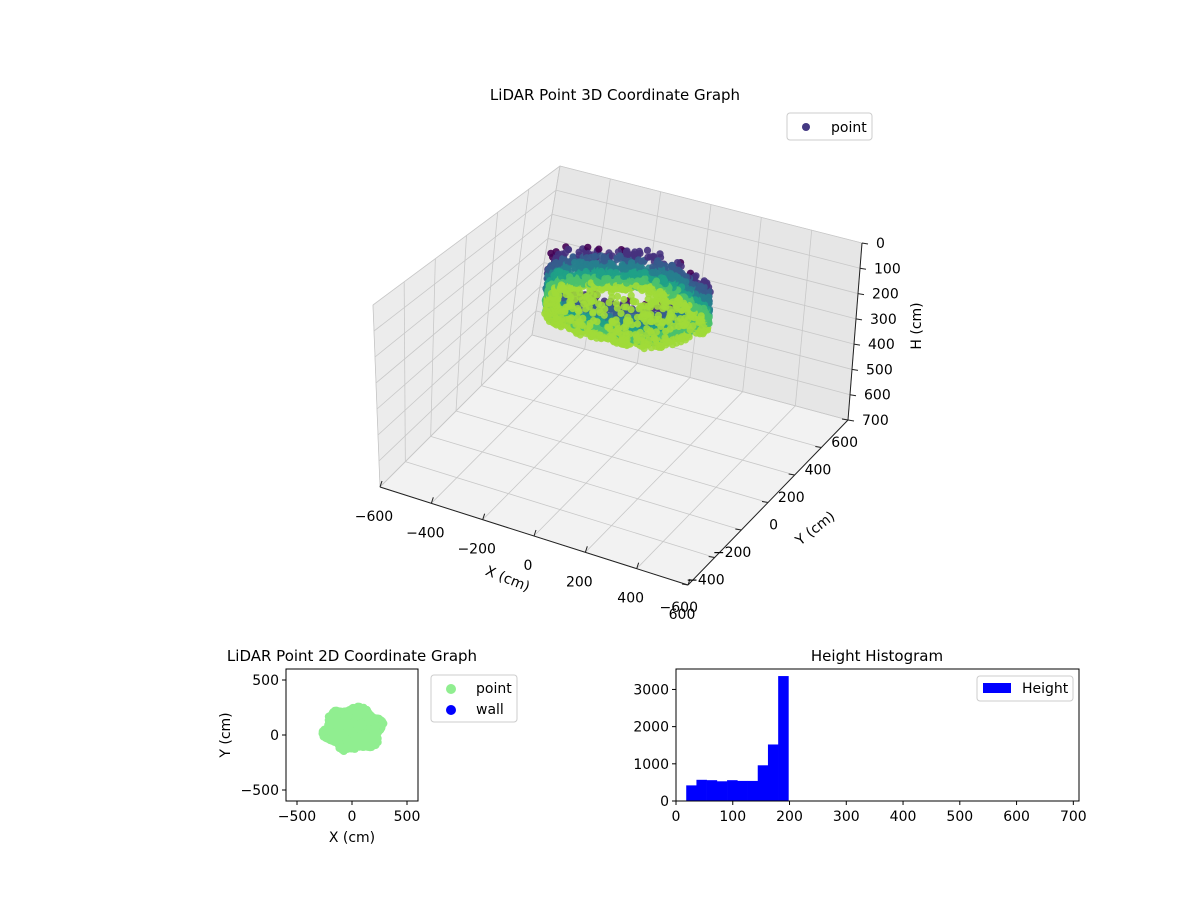  Describe the element at coordinates (226, 735) in the screenshot. I see `y-axis-label-2d: Y (cm)` at that location.